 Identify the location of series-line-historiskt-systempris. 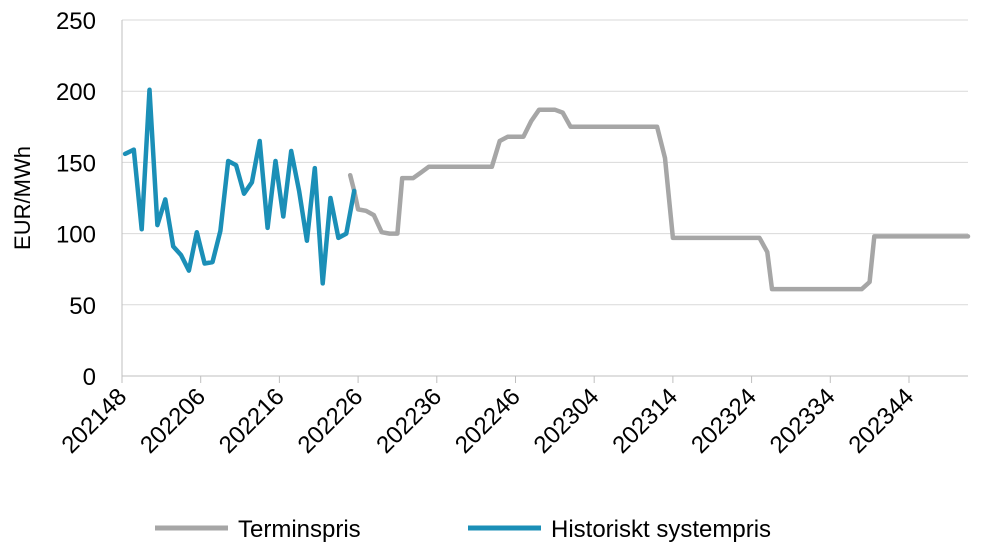
(239, 186).